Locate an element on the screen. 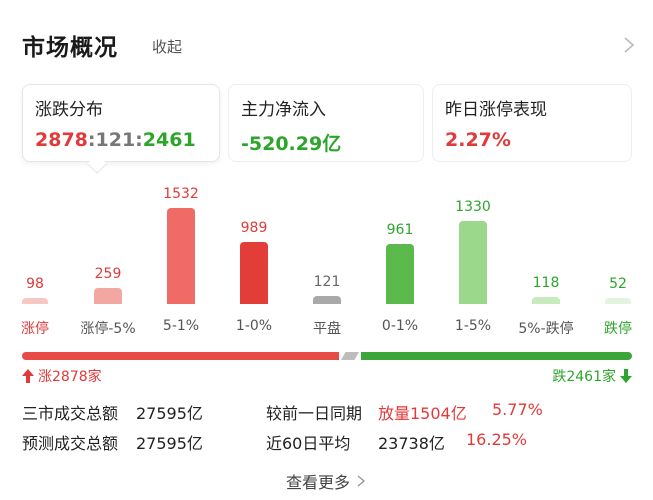 This screenshot has width=653, height=500. bar-category-label: 1-0% is located at coordinates (254, 326).